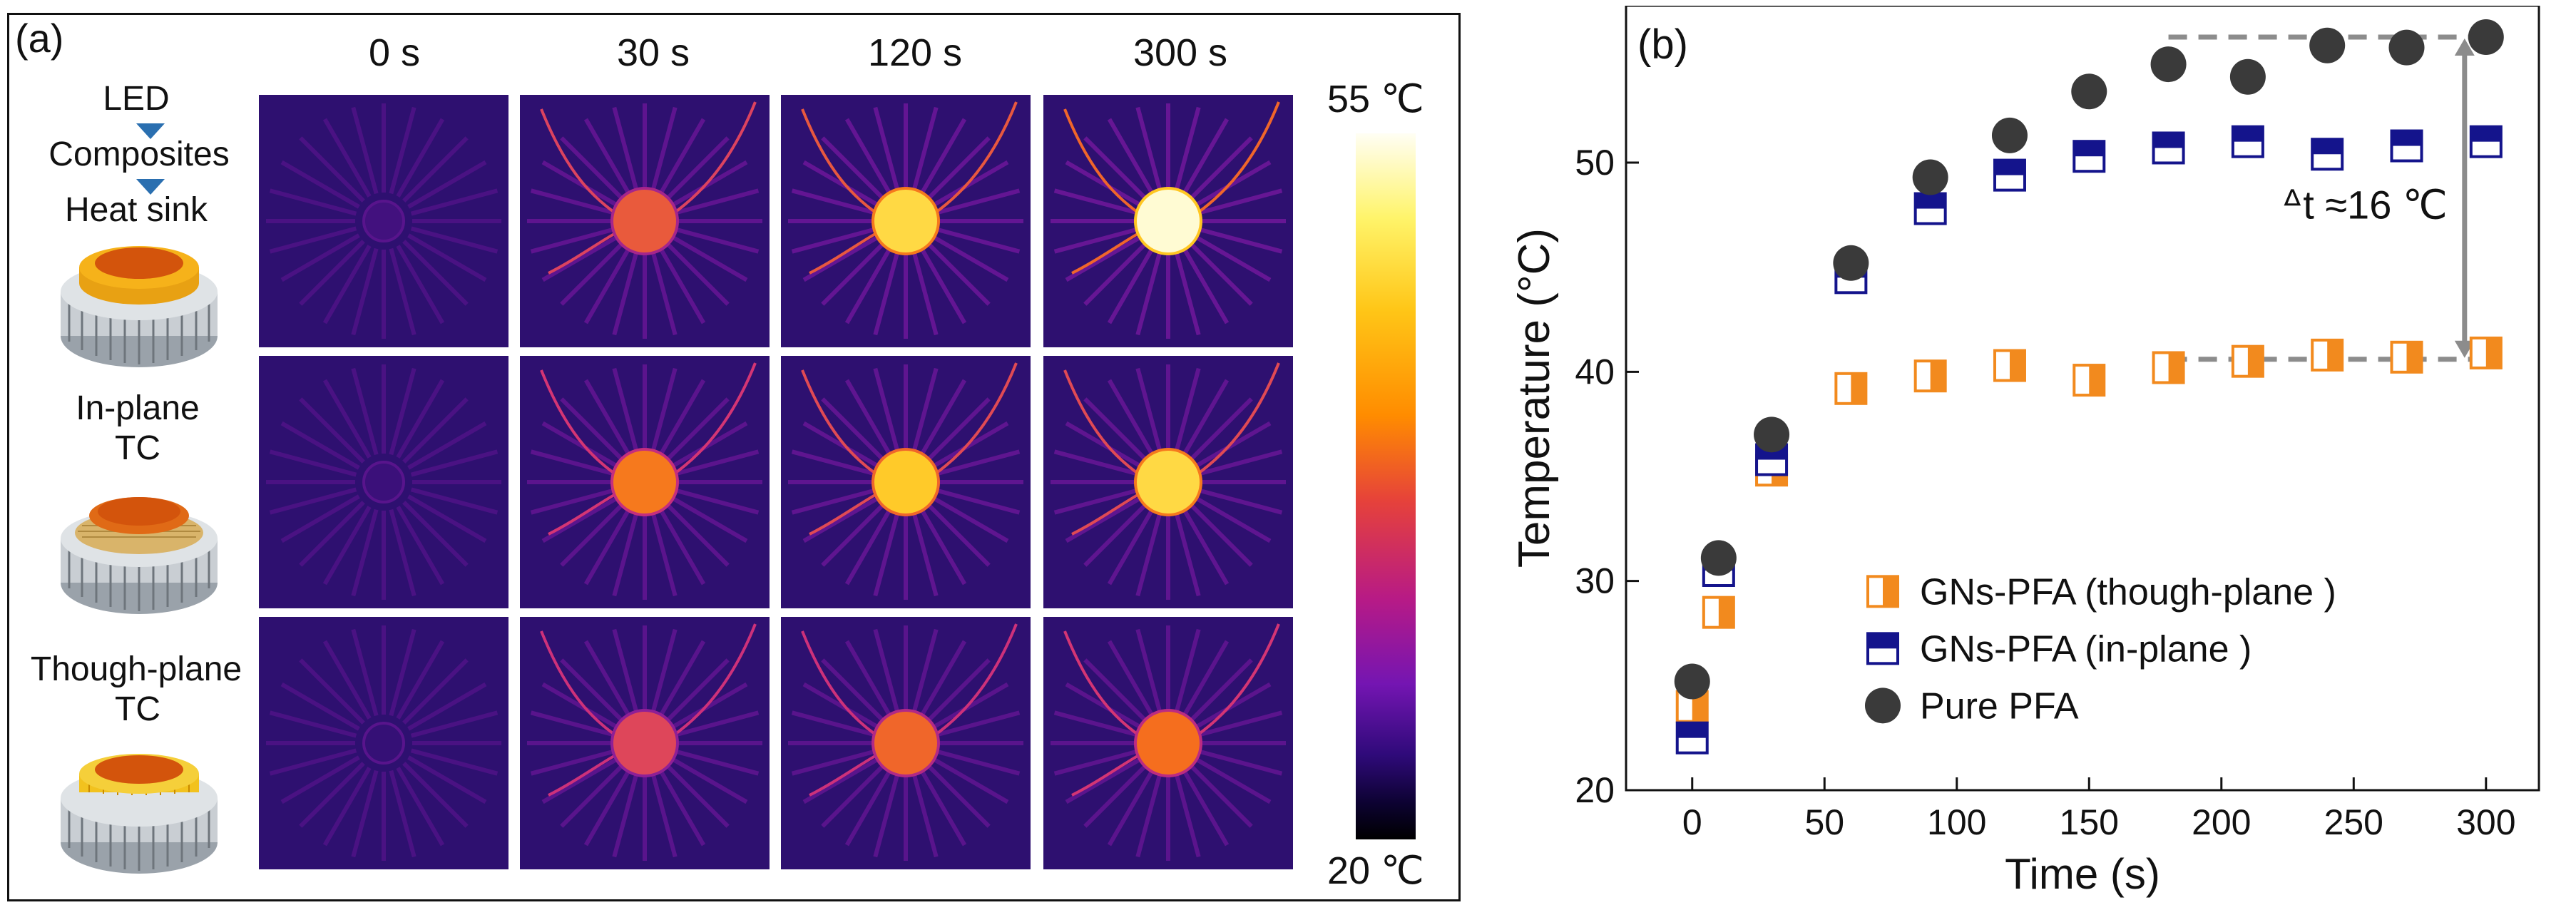 The image size is (2576, 915). I want to click on legend-label: GNs-PFA (though-plane ), so click(2128, 592).